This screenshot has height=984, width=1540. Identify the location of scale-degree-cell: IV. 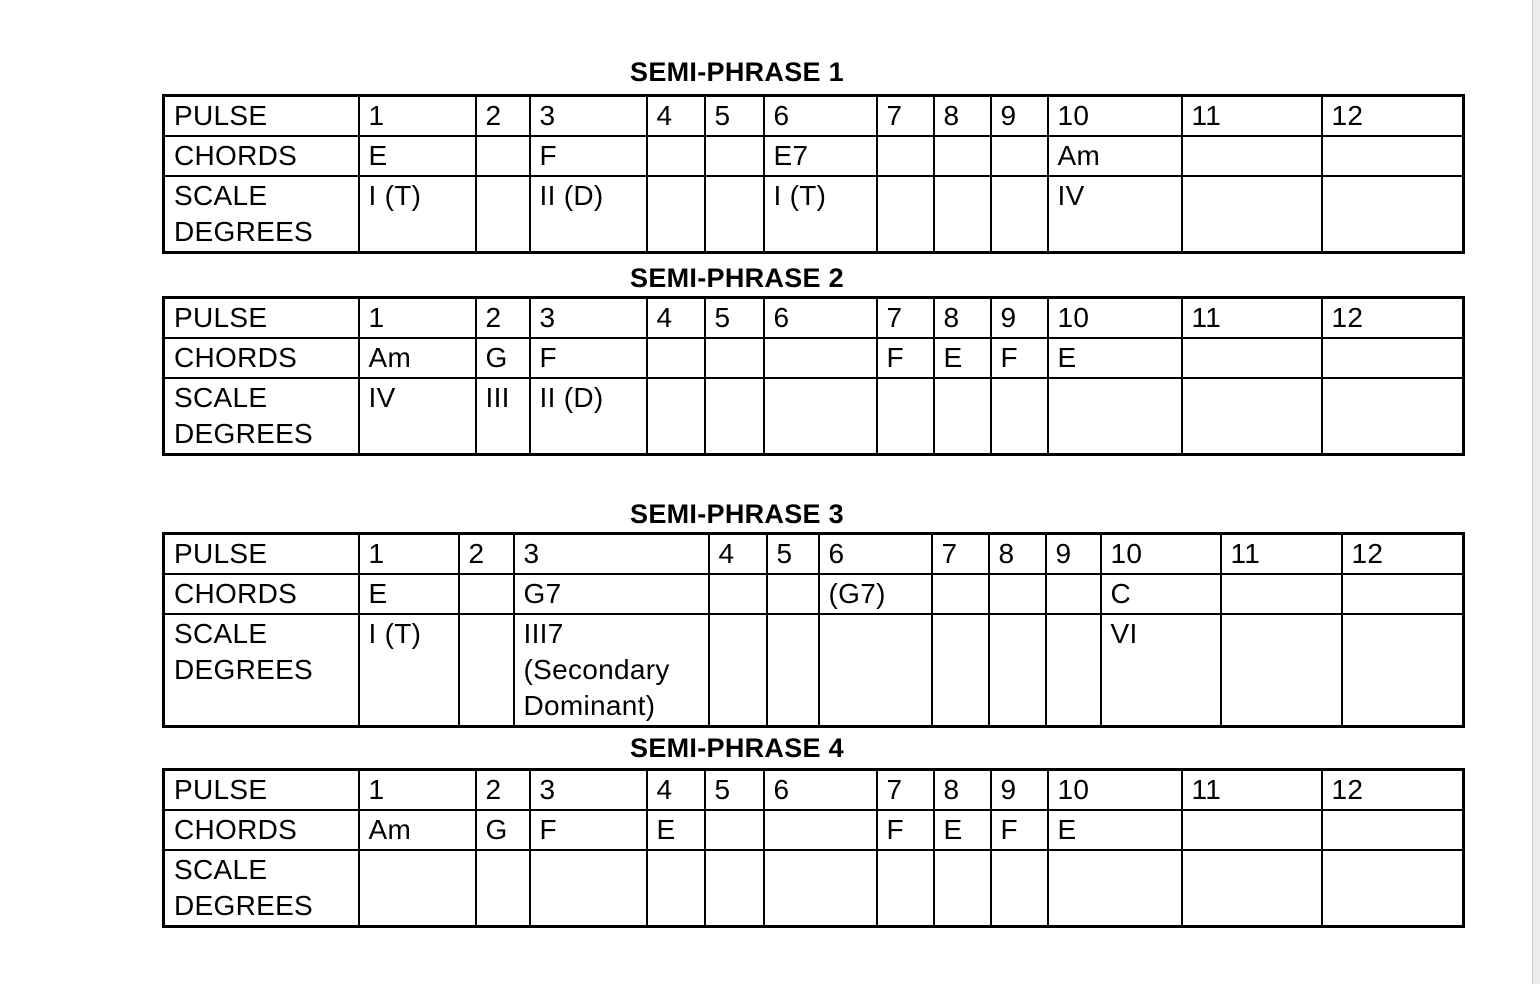
(1114, 214).